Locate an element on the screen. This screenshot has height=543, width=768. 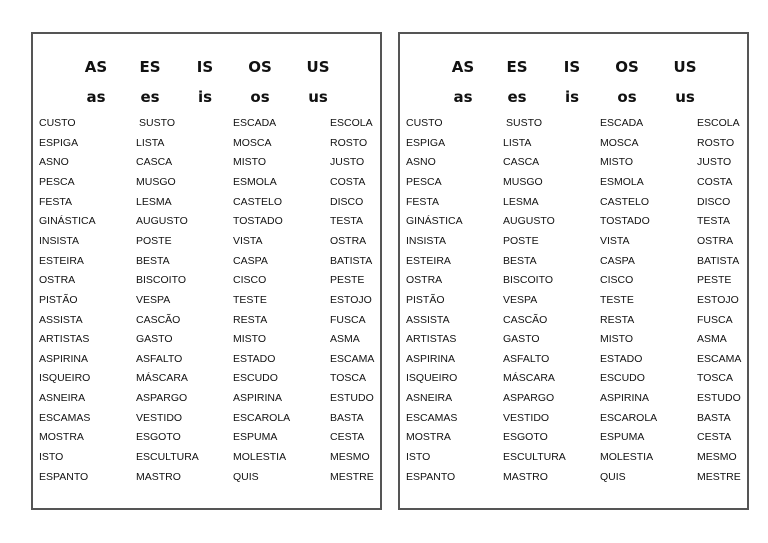
word-cell: MOSTRA is located at coordinates (428, 437).